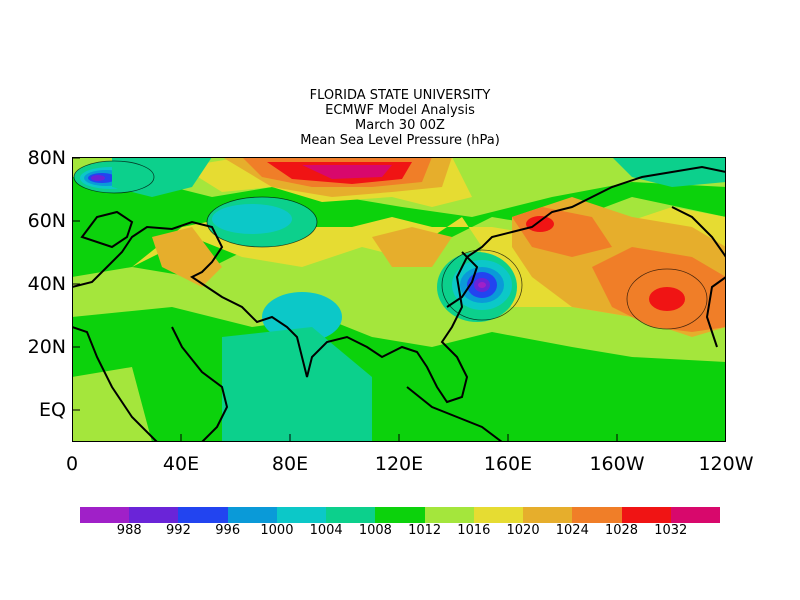 The width and height of the screenshot is (800, 600). What do you see at coordinates (277, 530) in the screenshot?
I see `colorbar-label: 1000` at bounding box center [277, 530].